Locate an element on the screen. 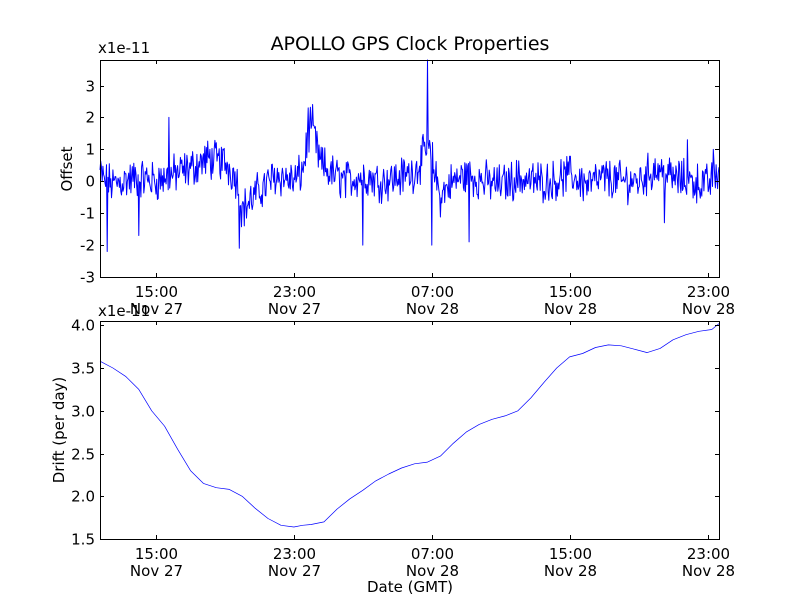  drift-y-axis-label: Drift (per day) is located at coordinates (59, 430).